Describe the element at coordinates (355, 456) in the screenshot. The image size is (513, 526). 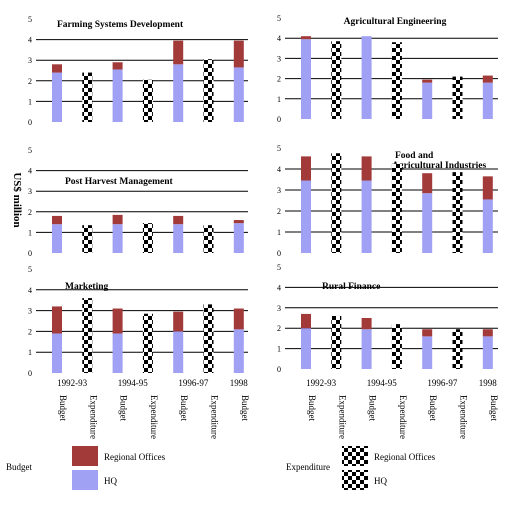
I see `legend-expenditure-regional-swatch` at that location.